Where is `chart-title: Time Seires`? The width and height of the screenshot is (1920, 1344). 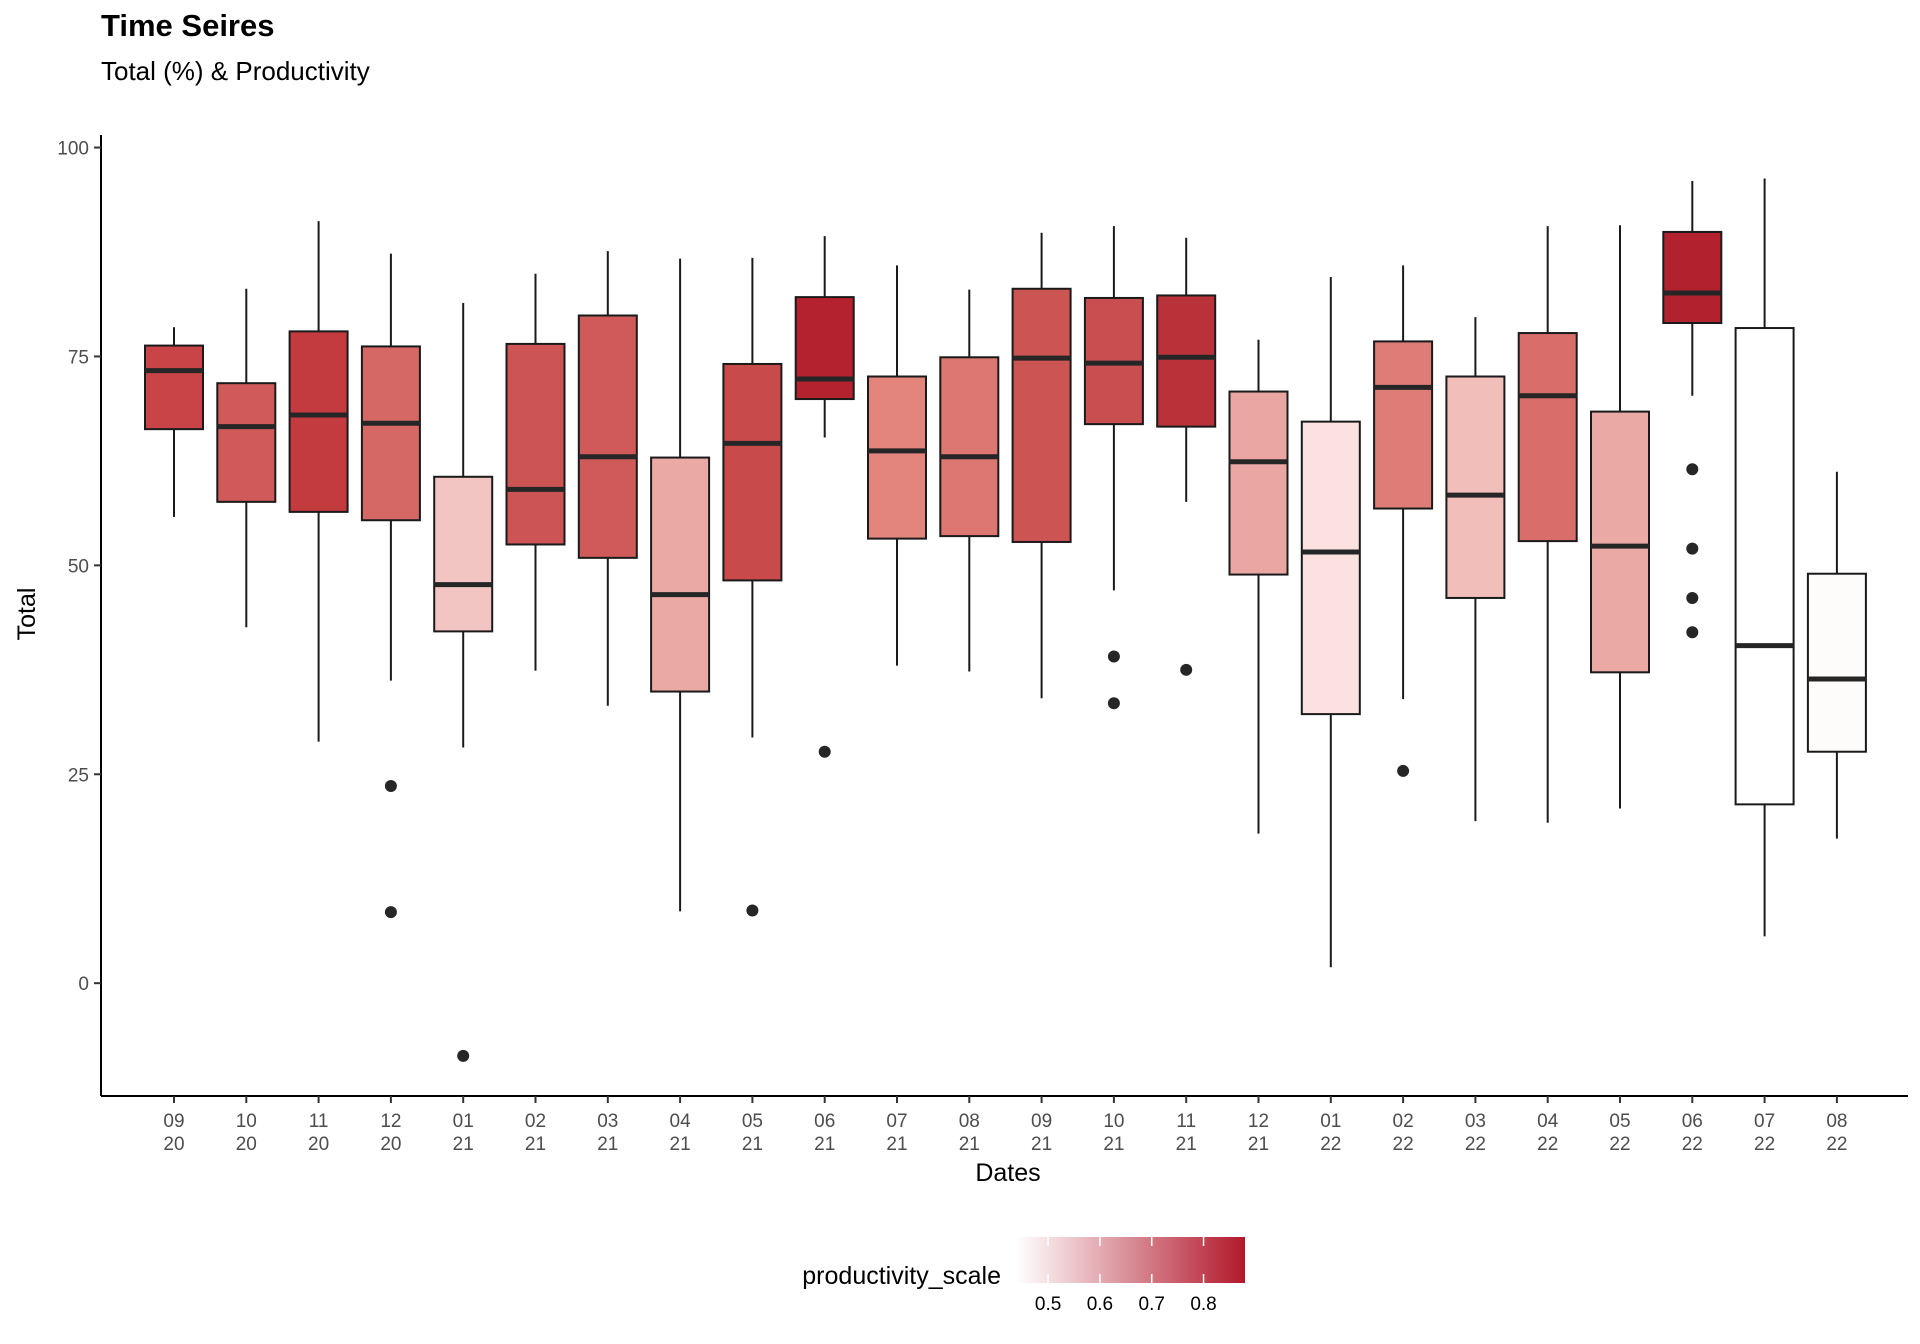
chart-title: Time Seires is located at coordinates (188, 25).